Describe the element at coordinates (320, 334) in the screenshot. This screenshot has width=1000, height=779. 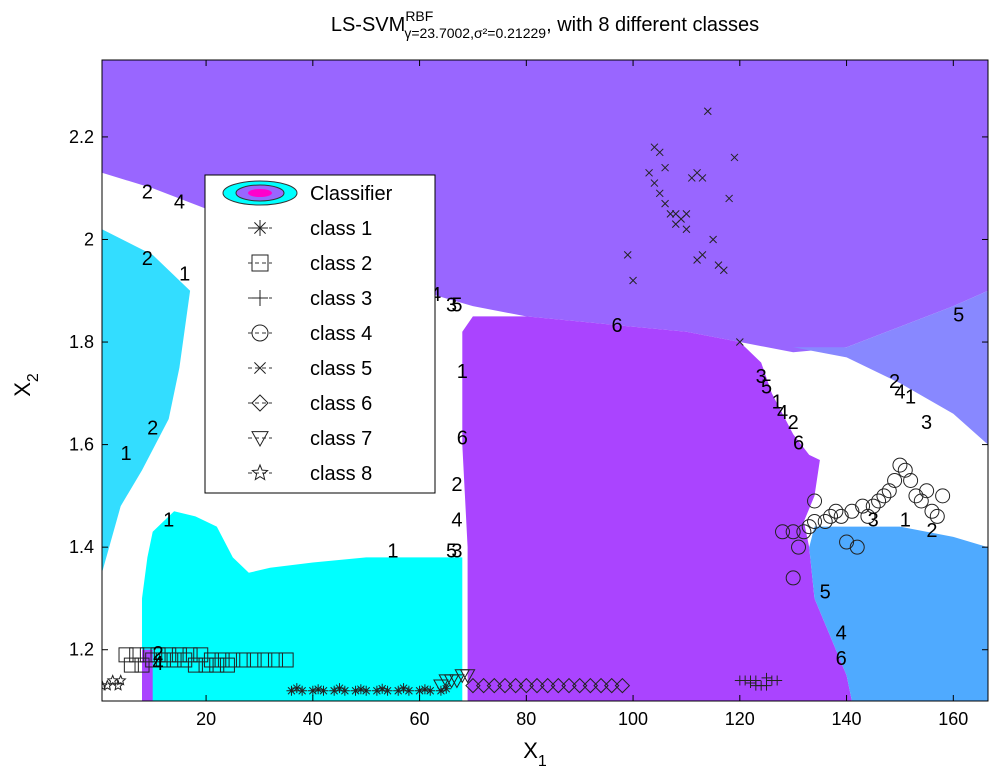
I see `legend-box` at that location.